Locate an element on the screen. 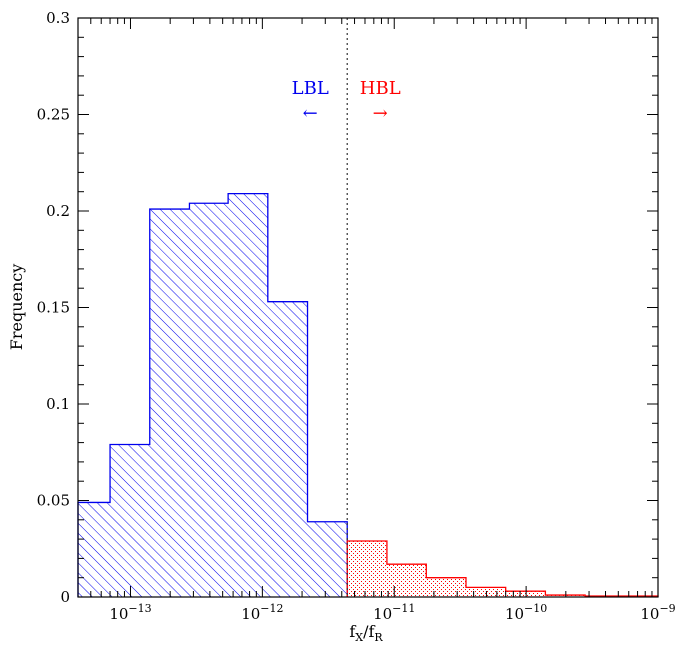  x-tick-label: 10−12 is located at coordinates (262, 612).